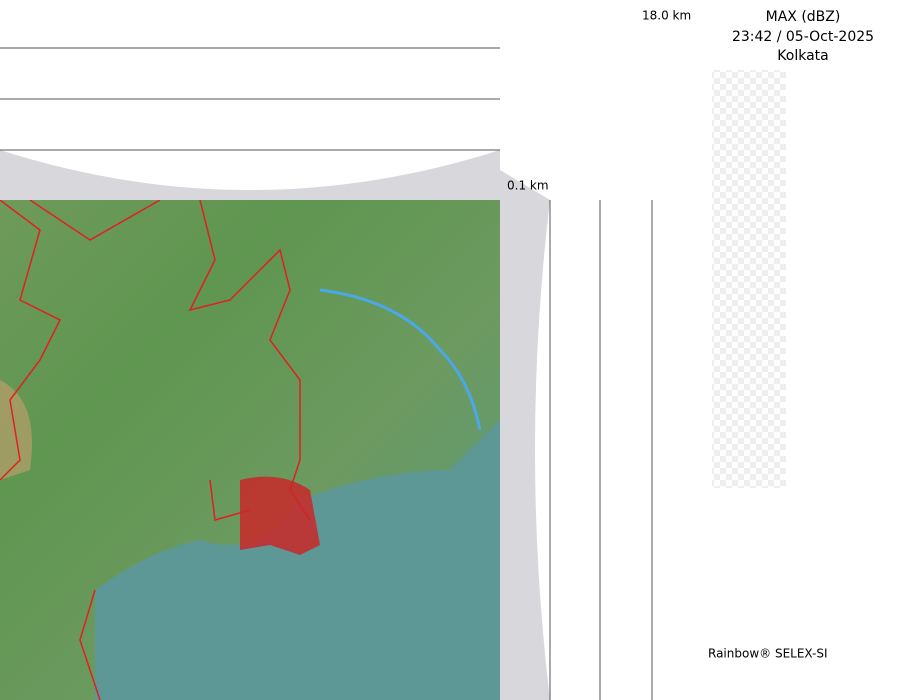 The width and height of the screenshot is (906, 700). What do you see at coordinates (250, 99) in the screenshot?
I see `height-lines` at bounding box center [250, 99].